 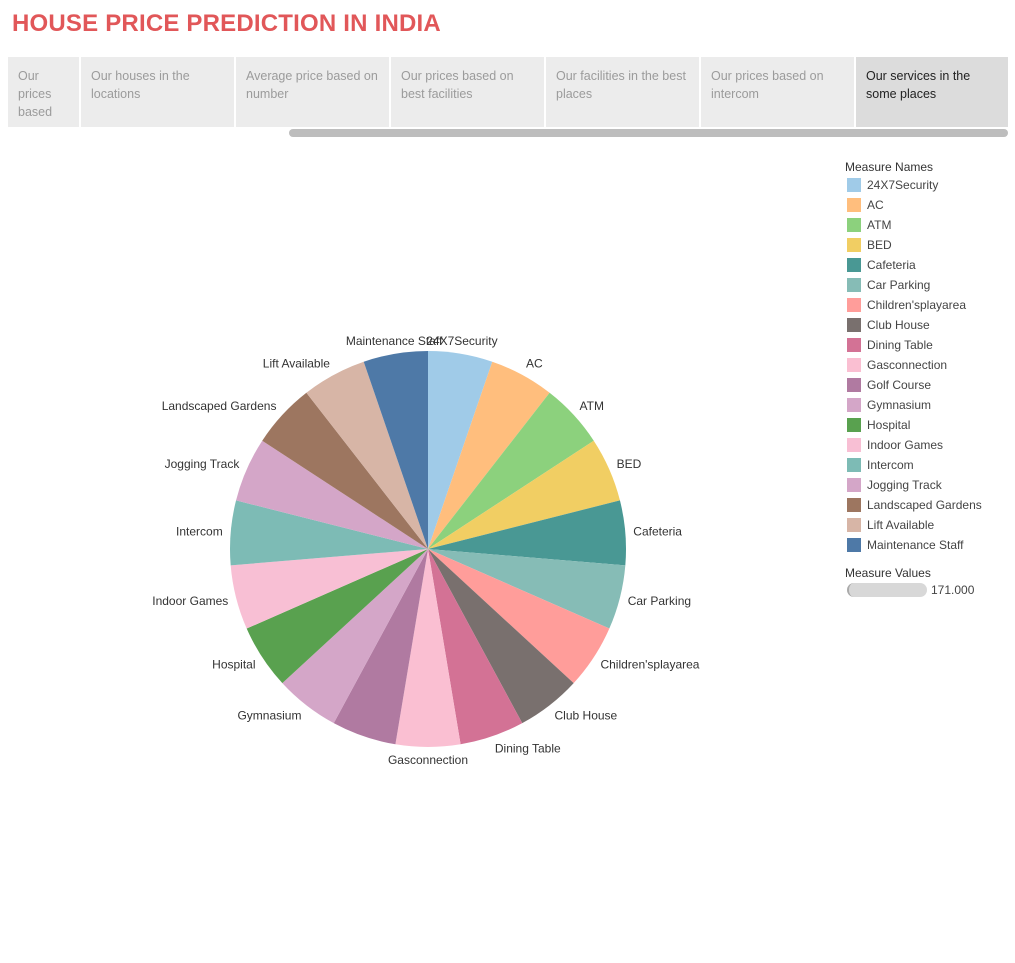 What do you see at coordinates (903, 185) in the screenshot?
I see `legend-label: 24X7Security` at bounding box center [903, 185].